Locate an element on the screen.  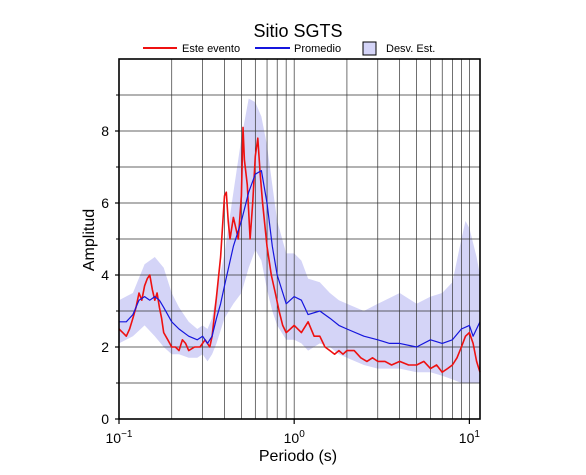
x-tick-label: 10⁻¹ is located at coordinates (119, 437).